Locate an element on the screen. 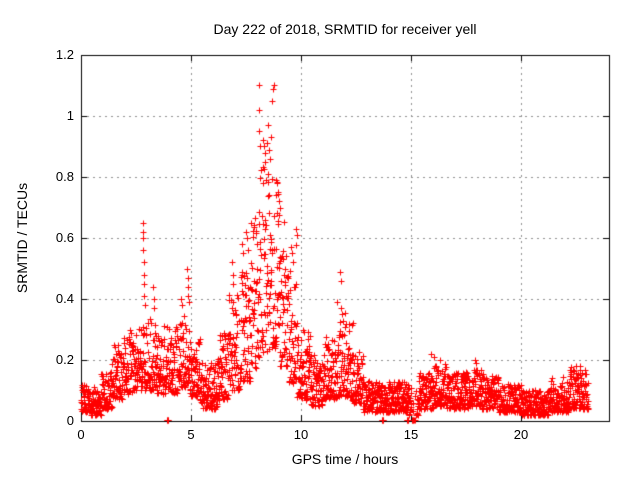 This screenshot has height=480, width=640. x-tick-label: 5 is located at coordinates (191, 434).